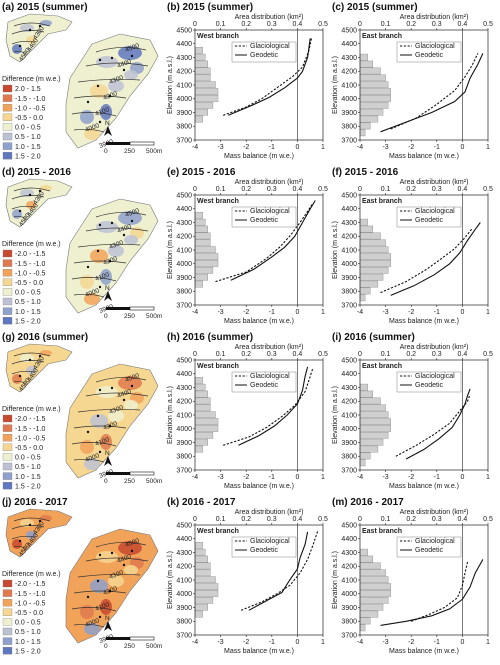 The image size is (500, 665). I want to click on panel-label: (j) 2016 - 2017, so click(35, 502).